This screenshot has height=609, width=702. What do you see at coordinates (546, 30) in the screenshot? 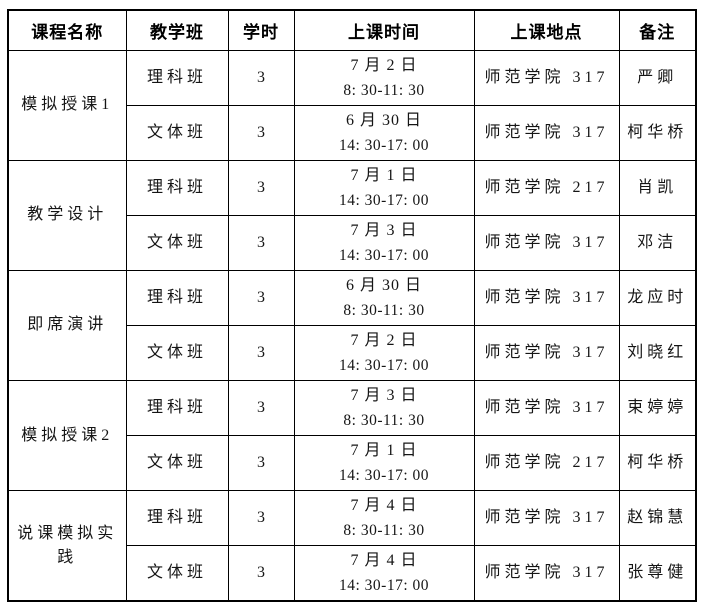
I see `header-class-location: 上课地点` at bounding box center [546, 30].